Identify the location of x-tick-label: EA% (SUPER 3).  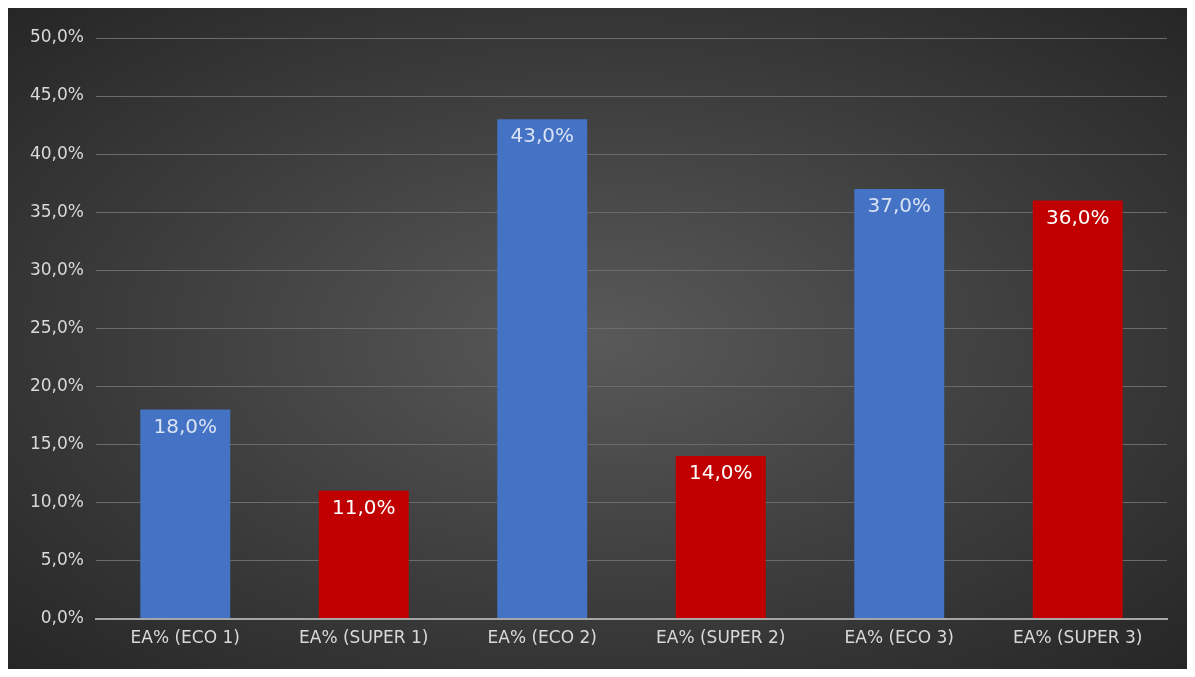
(1078, 637).